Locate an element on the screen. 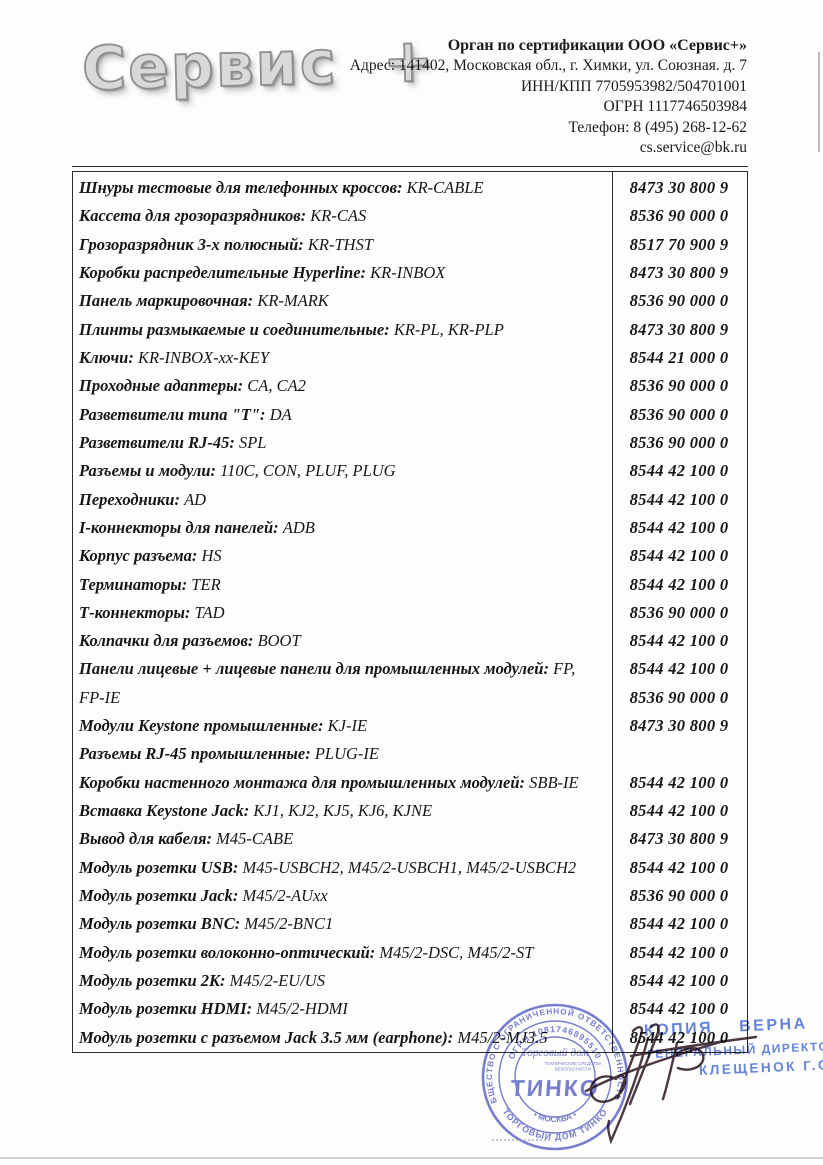 This screenshot has height=1165, width=823. seal-outer-bottom-text: ТОРГОВЫЙ ДОМ ТИНКО is located at coordinates (555, 1124).